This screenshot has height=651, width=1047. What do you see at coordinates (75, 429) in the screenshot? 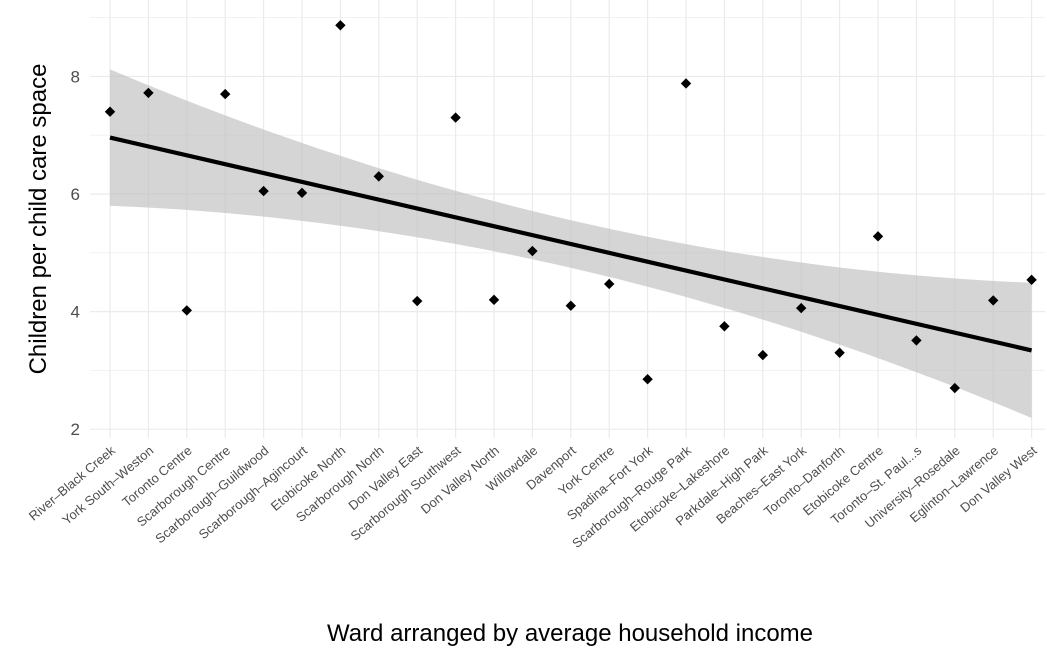
I see `y-tick-label: 2` at bounding box center [75, 429].